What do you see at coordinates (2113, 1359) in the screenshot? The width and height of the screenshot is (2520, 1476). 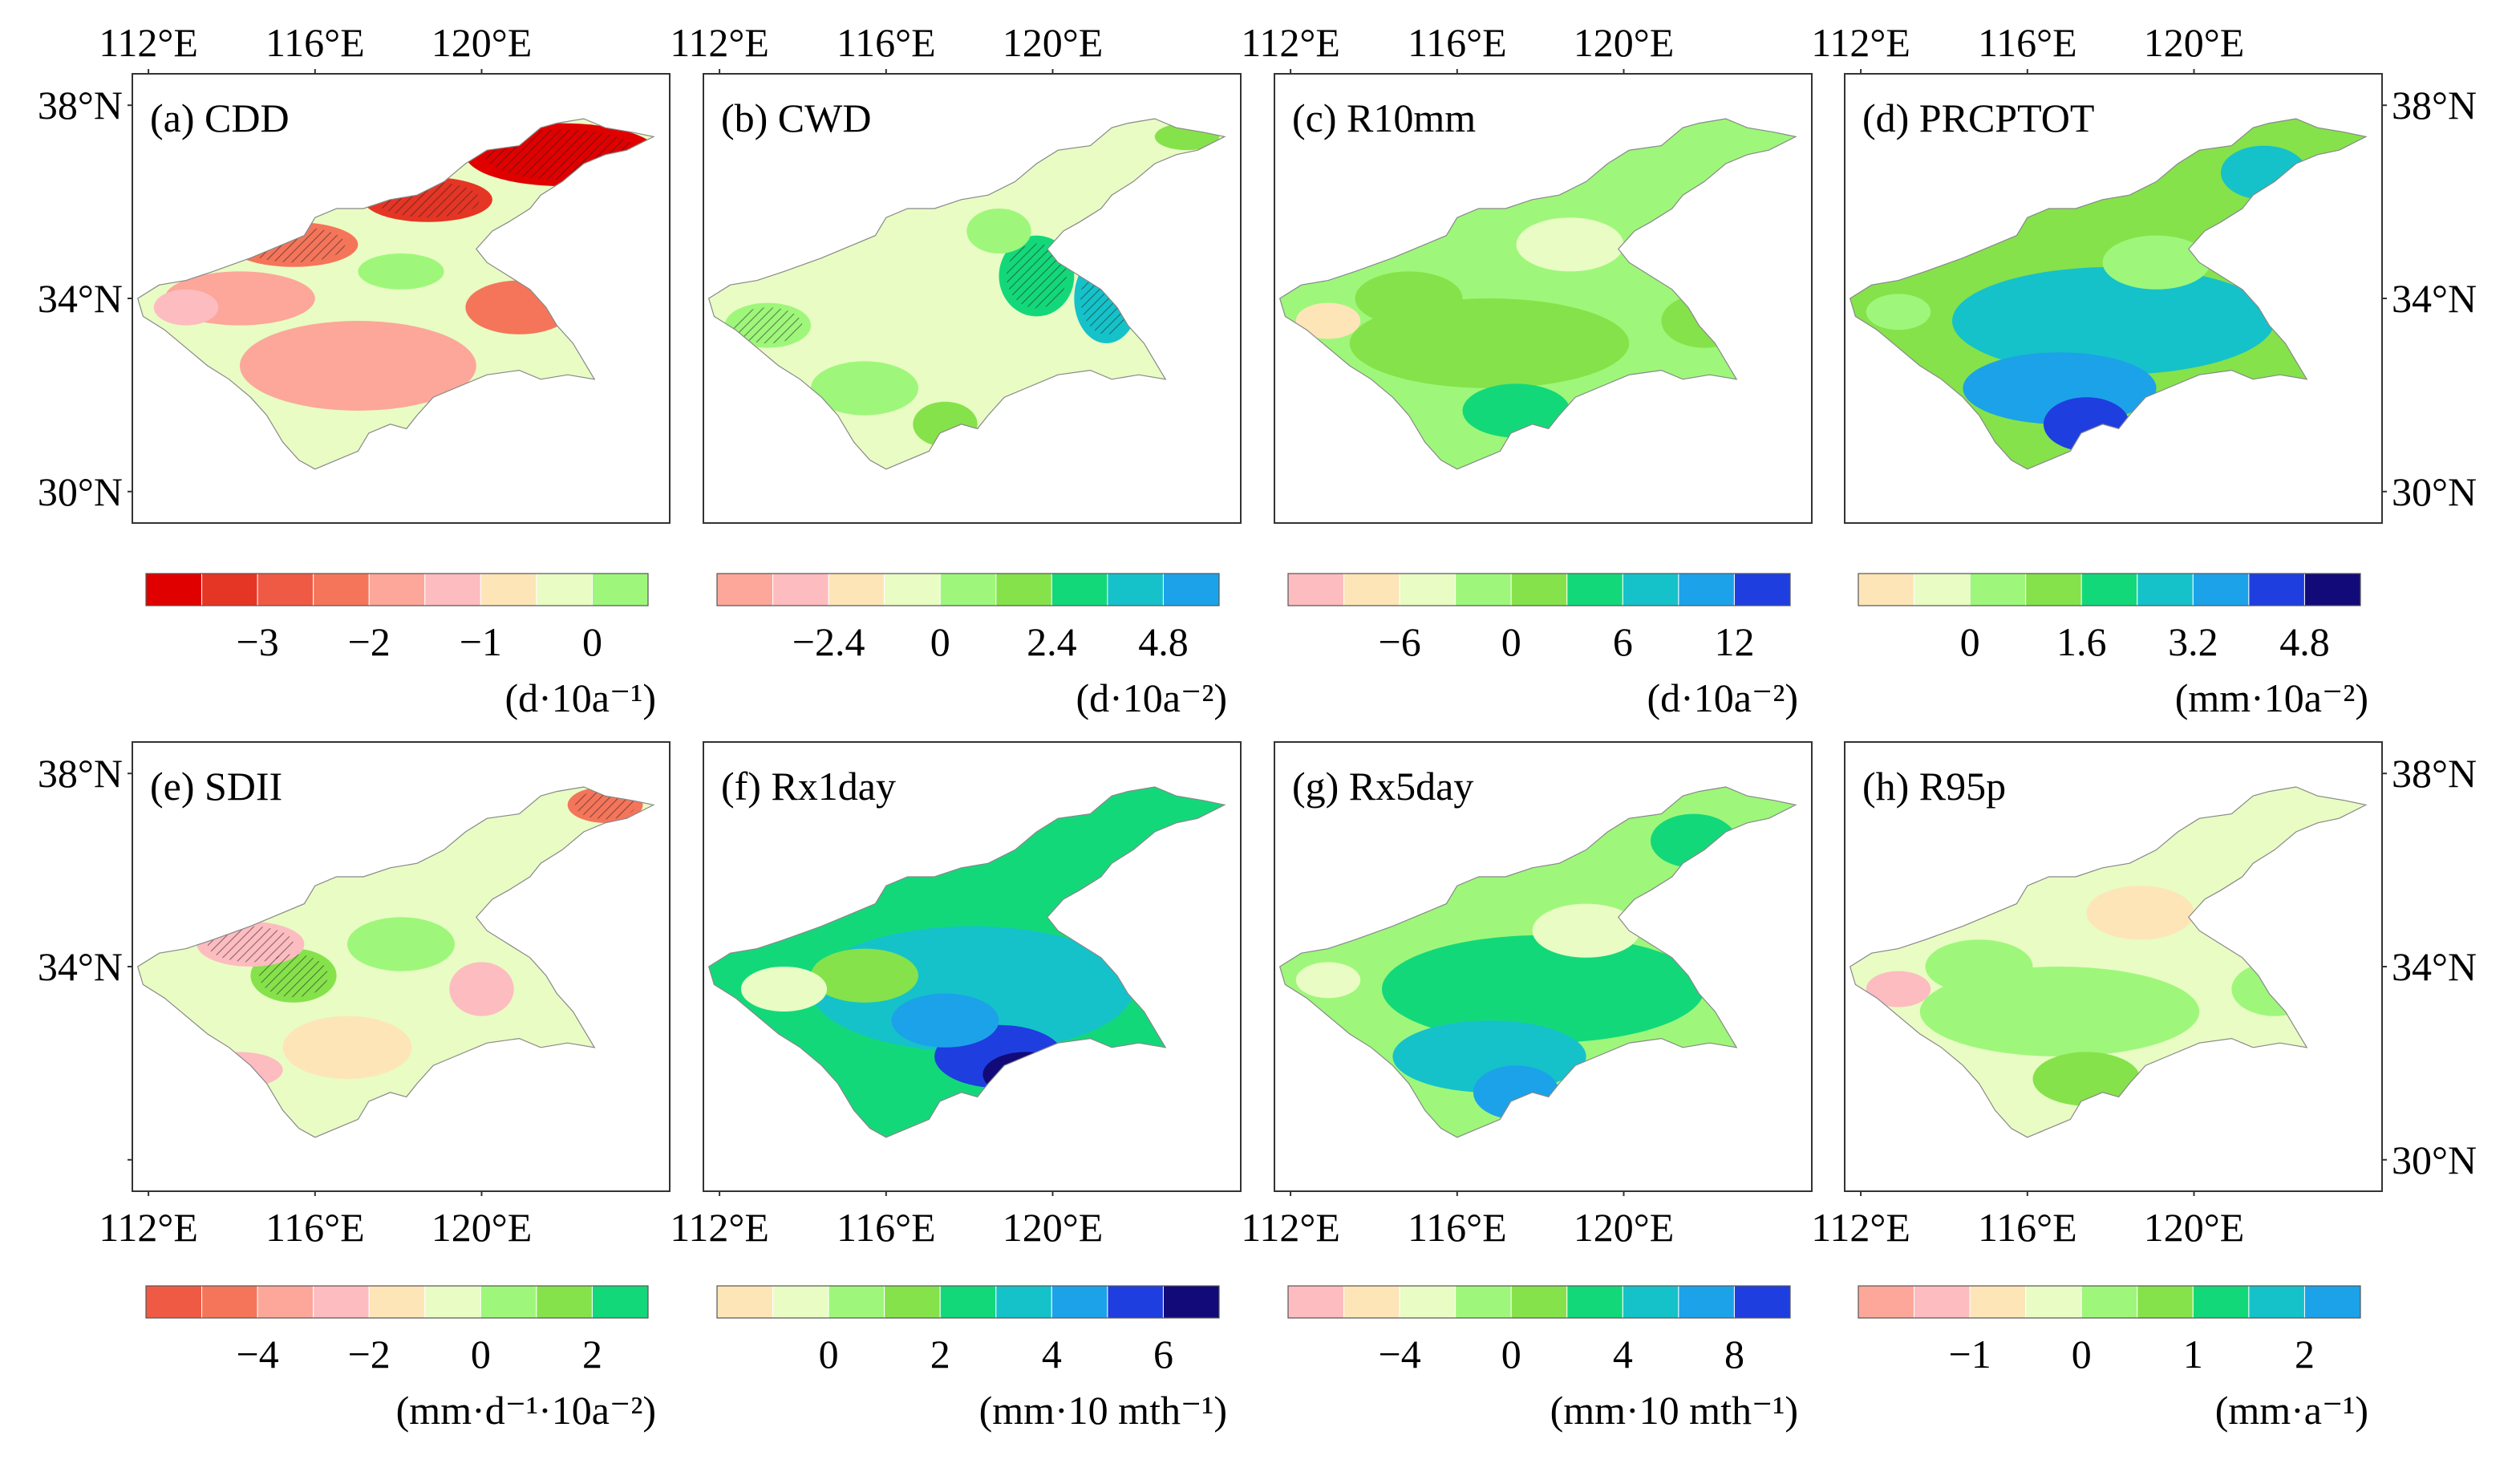 I see `colorbar: −1 0 1 2 (mm·a⁻¹)` at bounding box center [2113, 1359].